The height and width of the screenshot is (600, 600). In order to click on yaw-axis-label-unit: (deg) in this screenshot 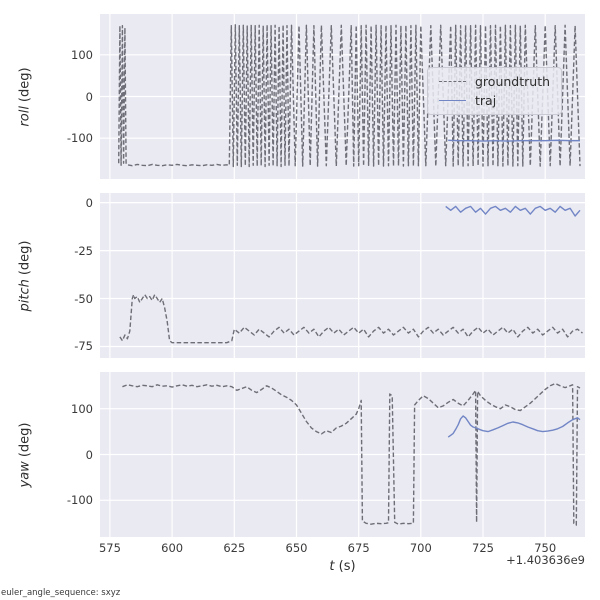, I will do `click(25, 439)`.